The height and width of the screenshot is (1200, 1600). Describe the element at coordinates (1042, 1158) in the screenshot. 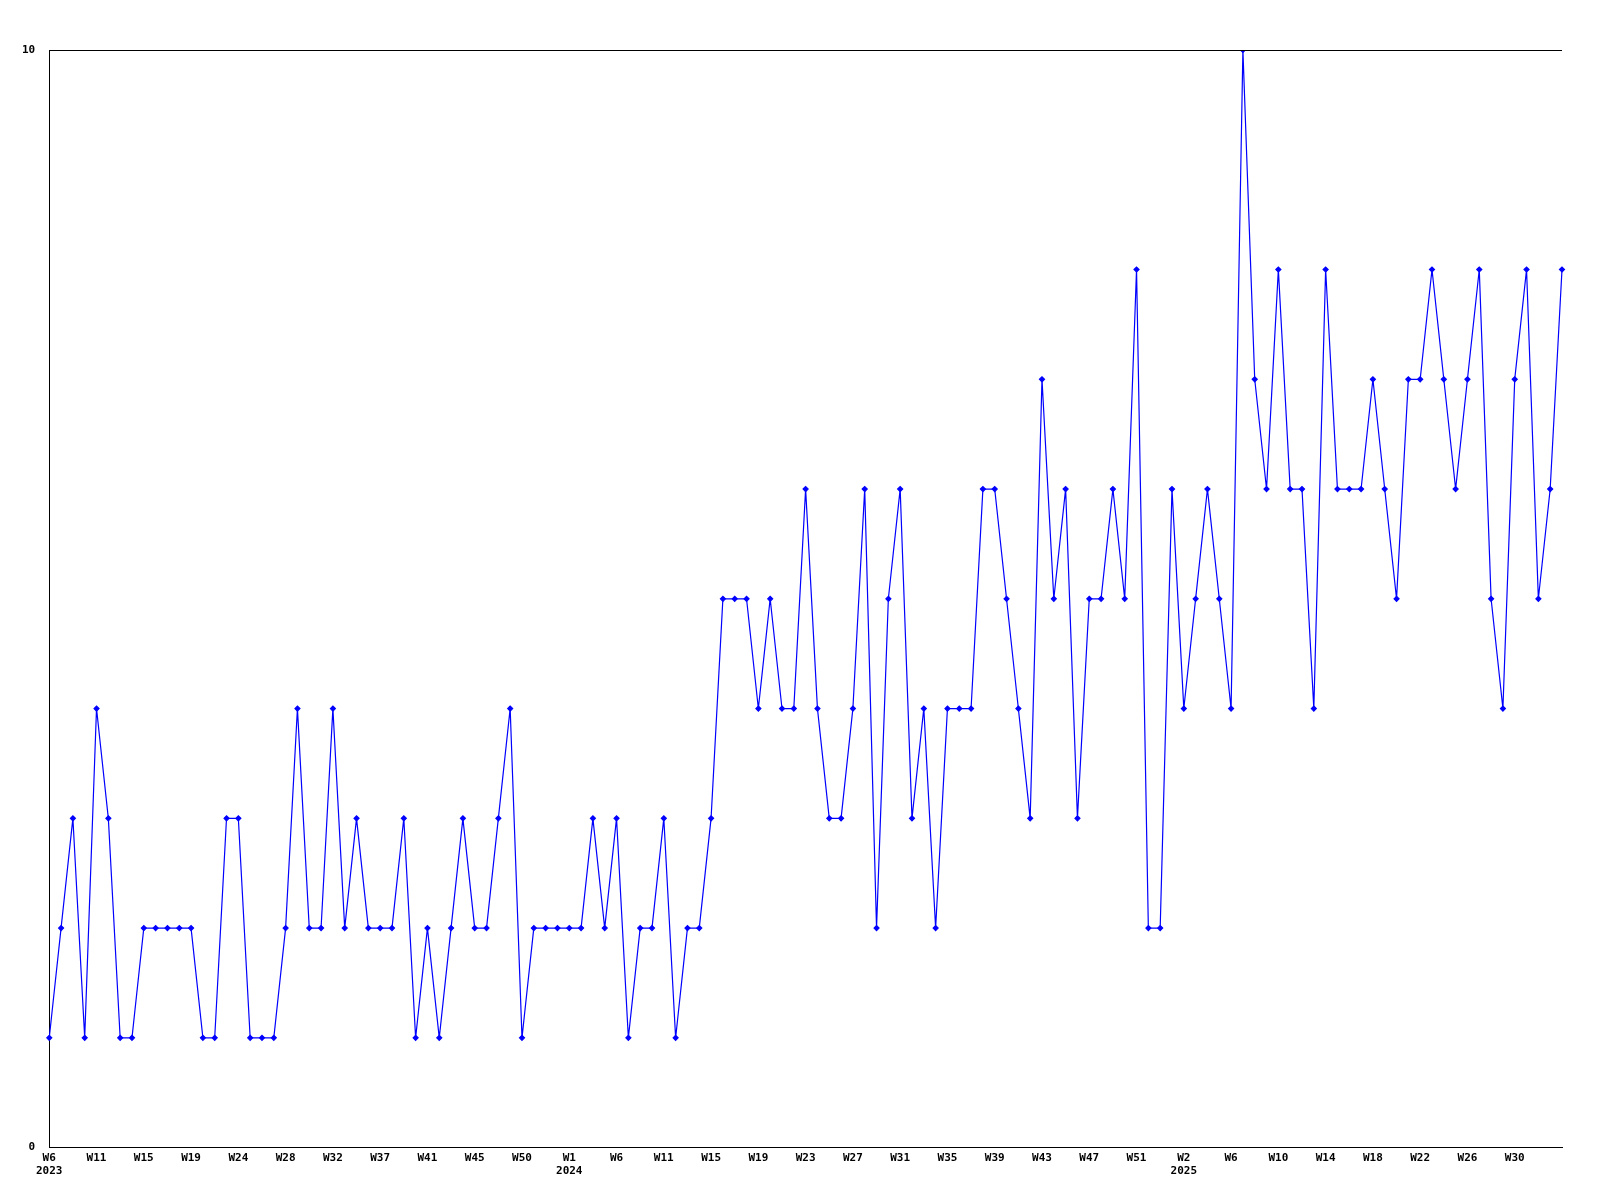

I see `x-tick-label: W43` at that location.